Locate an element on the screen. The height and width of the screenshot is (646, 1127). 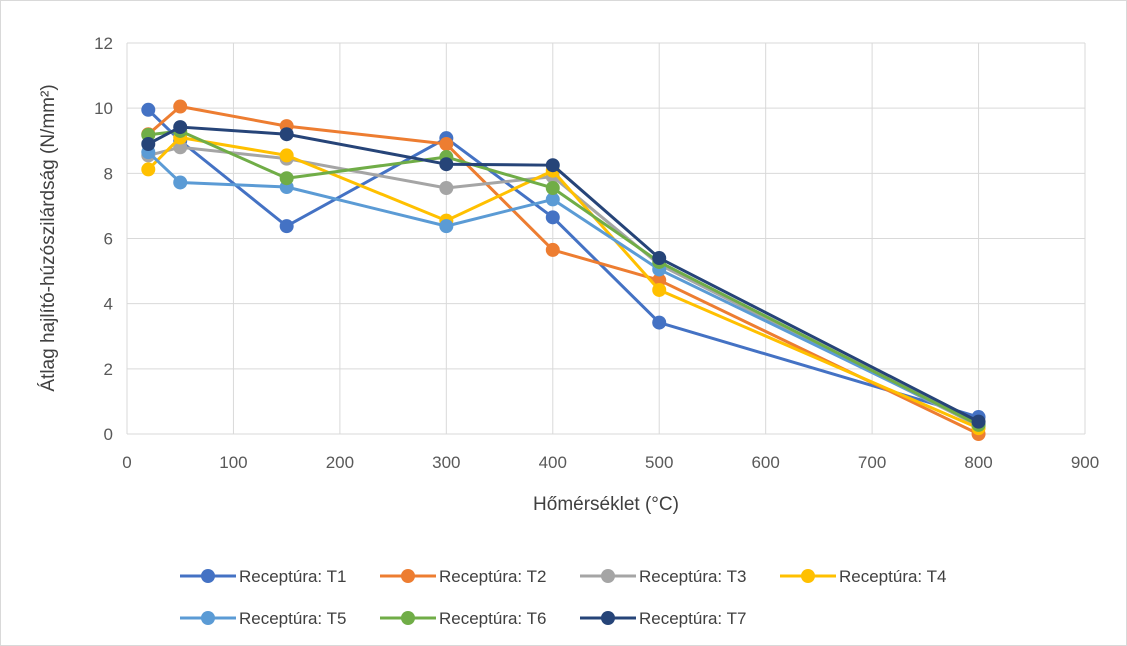
x-tick-label: 700 is located at coordinates (872, 462).